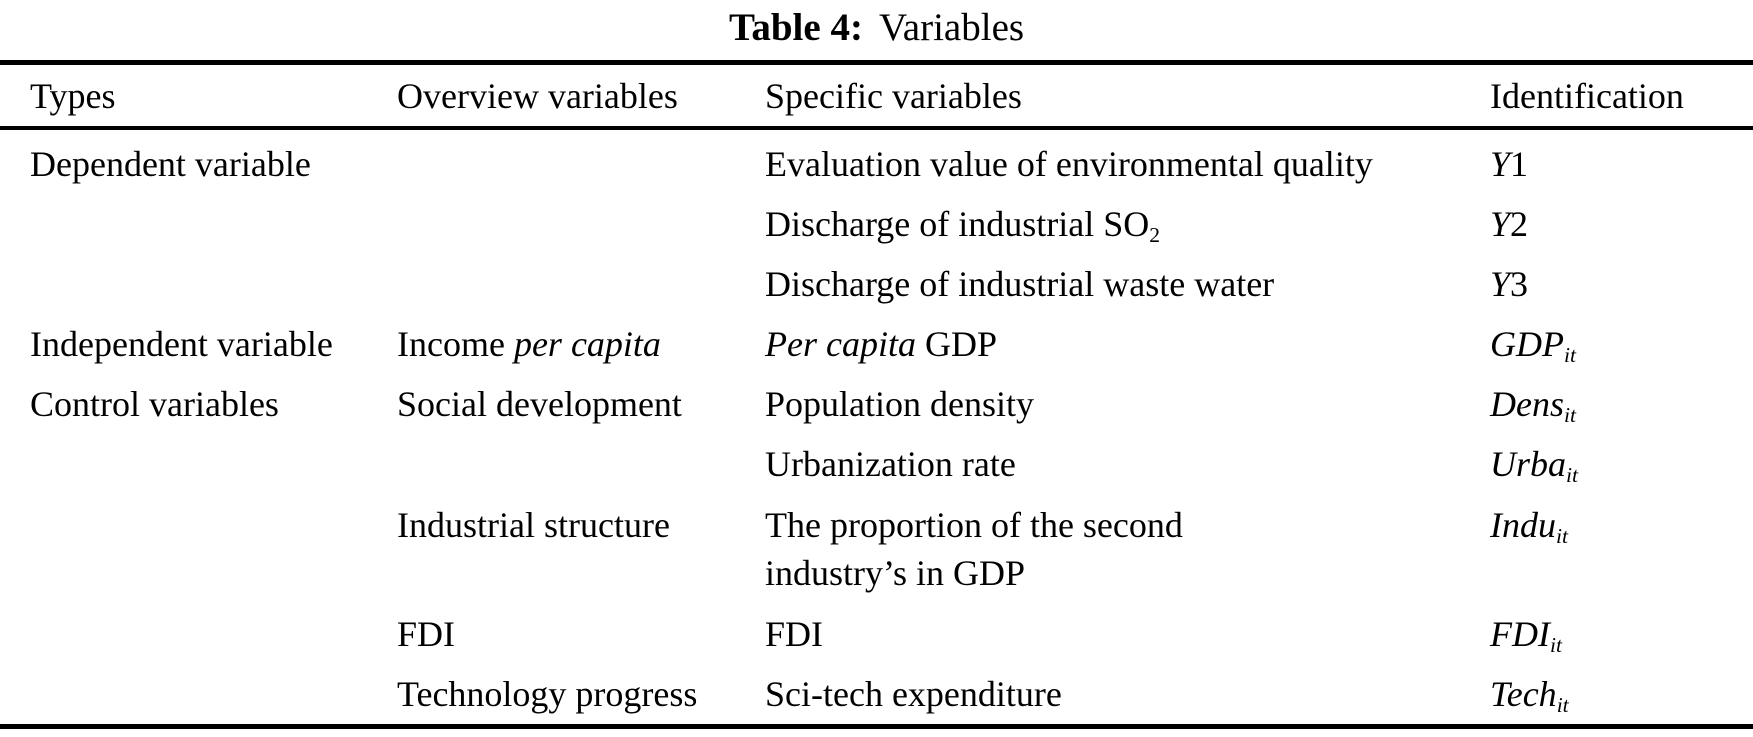 The width and height of the screenshot is (1753, 737). I want to click on cell-types: Independent variable, so click(213, 344).